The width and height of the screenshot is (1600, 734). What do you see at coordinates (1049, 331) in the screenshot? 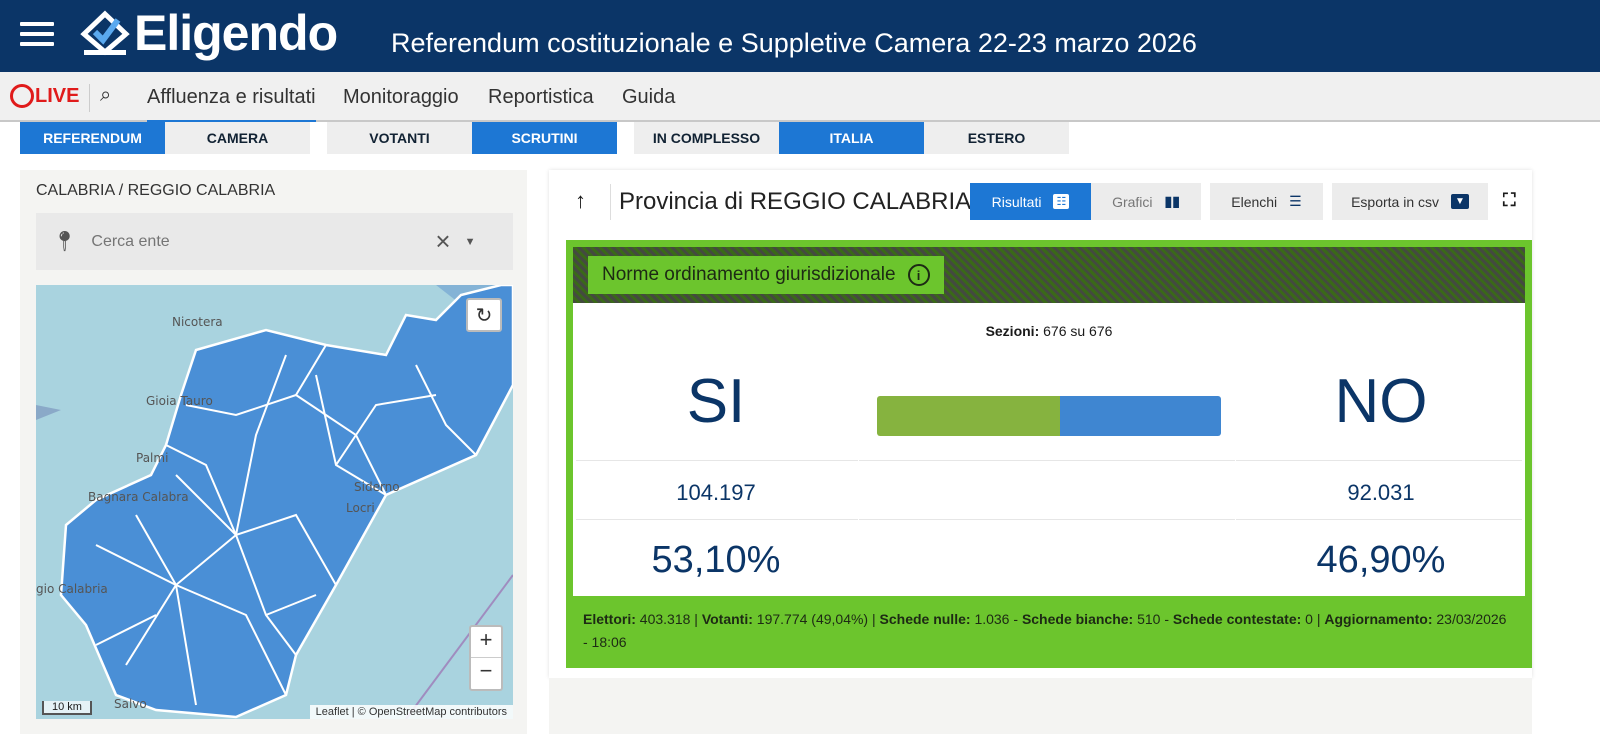
I see `sections-count: Sezioni: 676 su 676` at bounding box center [1049, 331].